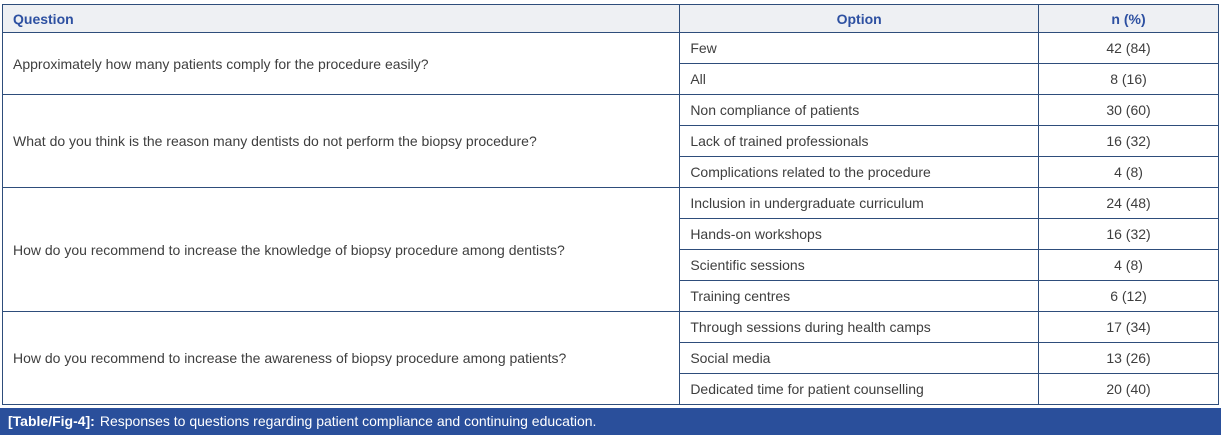 This screenshot has width=1221, height=438. Describe the element at coordinates (859, 172) in the screenshot. I see `option-cell: Complications related to the procedure` at that location.